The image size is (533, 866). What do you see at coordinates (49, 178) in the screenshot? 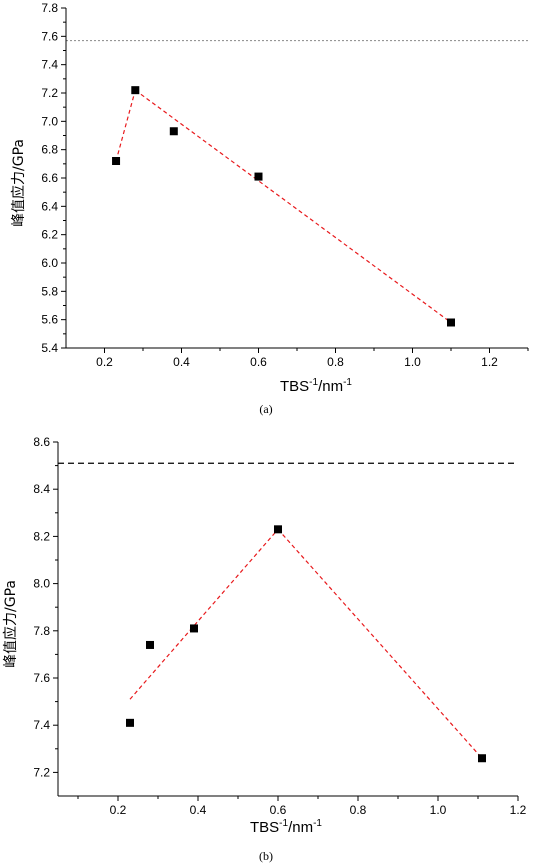
I see `chart-a-y-tick-label: 6.6` at bounding box center [49, 178].